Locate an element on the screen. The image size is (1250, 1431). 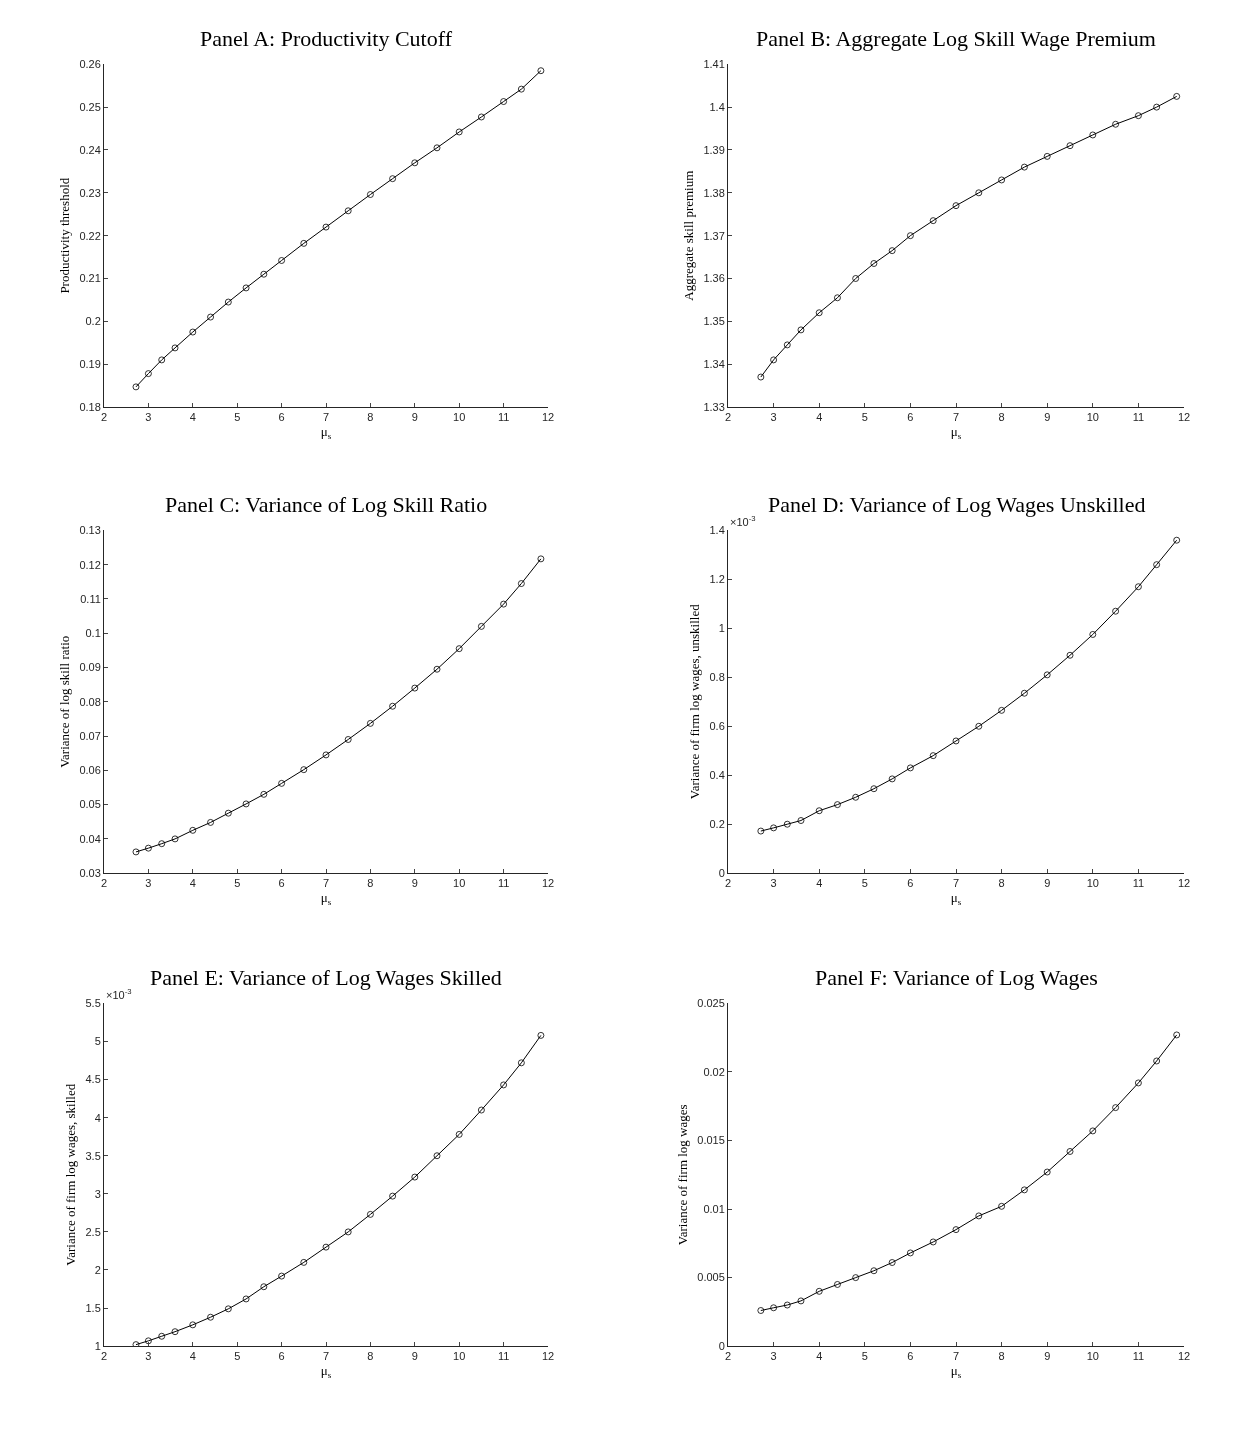
y-tick-label: 1.39 is located at coordinates (714, 149).